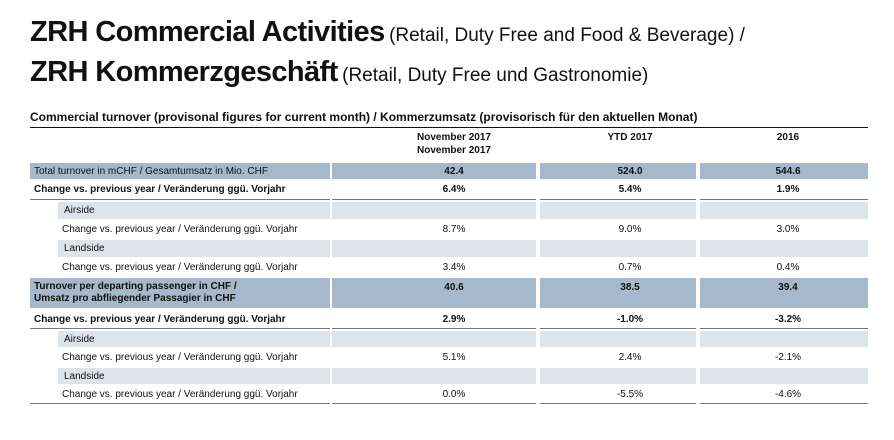 The image size is (894, 440). Describe the element at coordinates (434, 171) in the screenshot. I see `cell-month: 42.4` at that location.